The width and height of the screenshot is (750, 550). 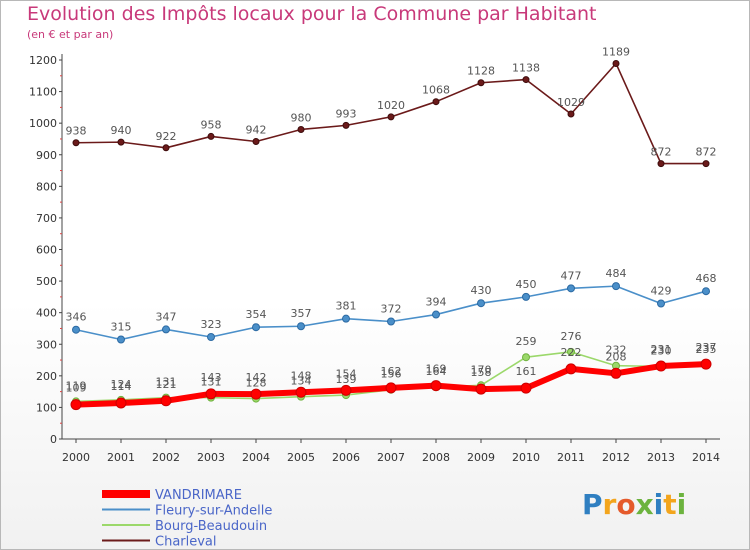 What do you see at coordinates (616, 356) in the screenshot?
I see `data-label: 208` at bounding box center [616, 356].